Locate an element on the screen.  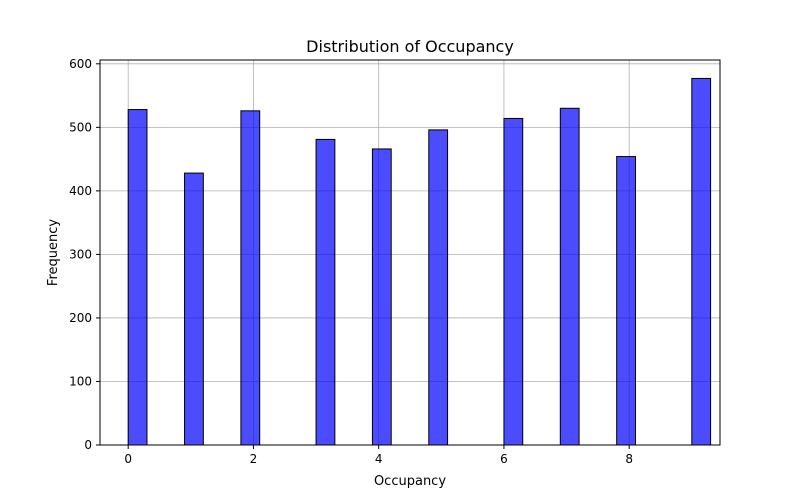
x-tick-label: 8 is located at coordinates (629, 459).